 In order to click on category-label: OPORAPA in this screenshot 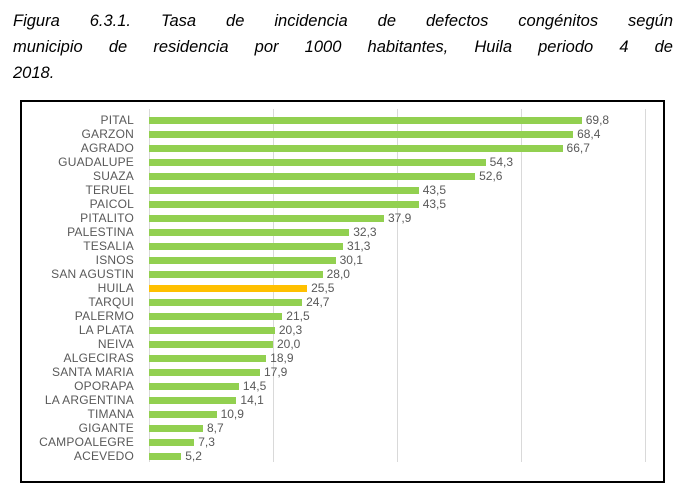, I will do `click(104, 386)`.